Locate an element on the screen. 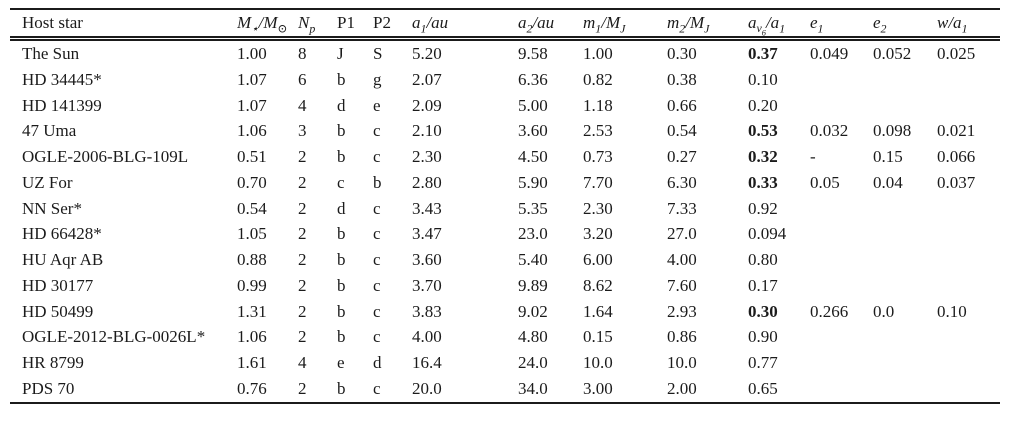  cell-m1: 3.00 is located at coordinates (598, 388).